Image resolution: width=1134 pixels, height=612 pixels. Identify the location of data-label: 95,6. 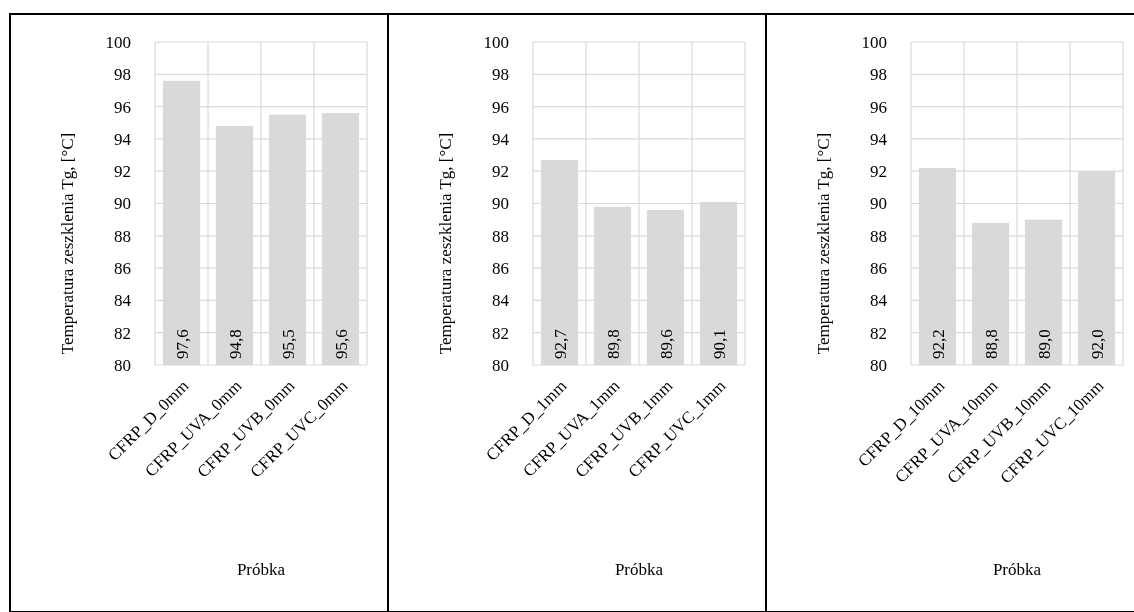
(341, 344).